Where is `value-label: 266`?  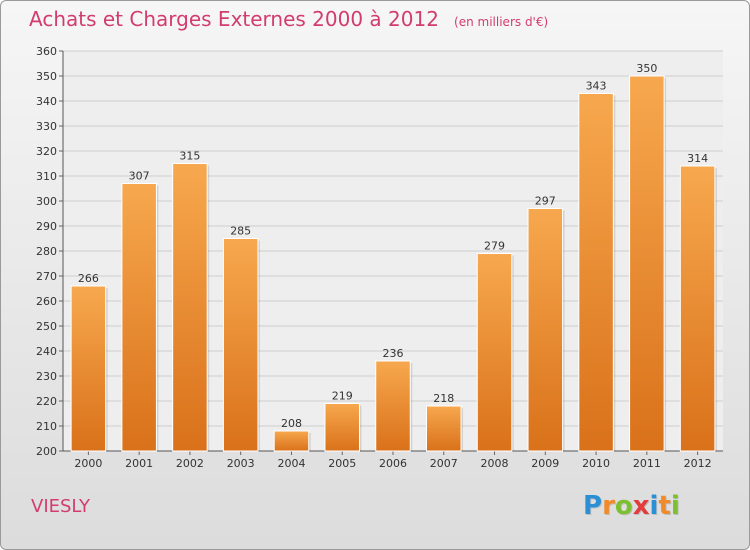
value-label: 266 is located at coordinates (88, 278).